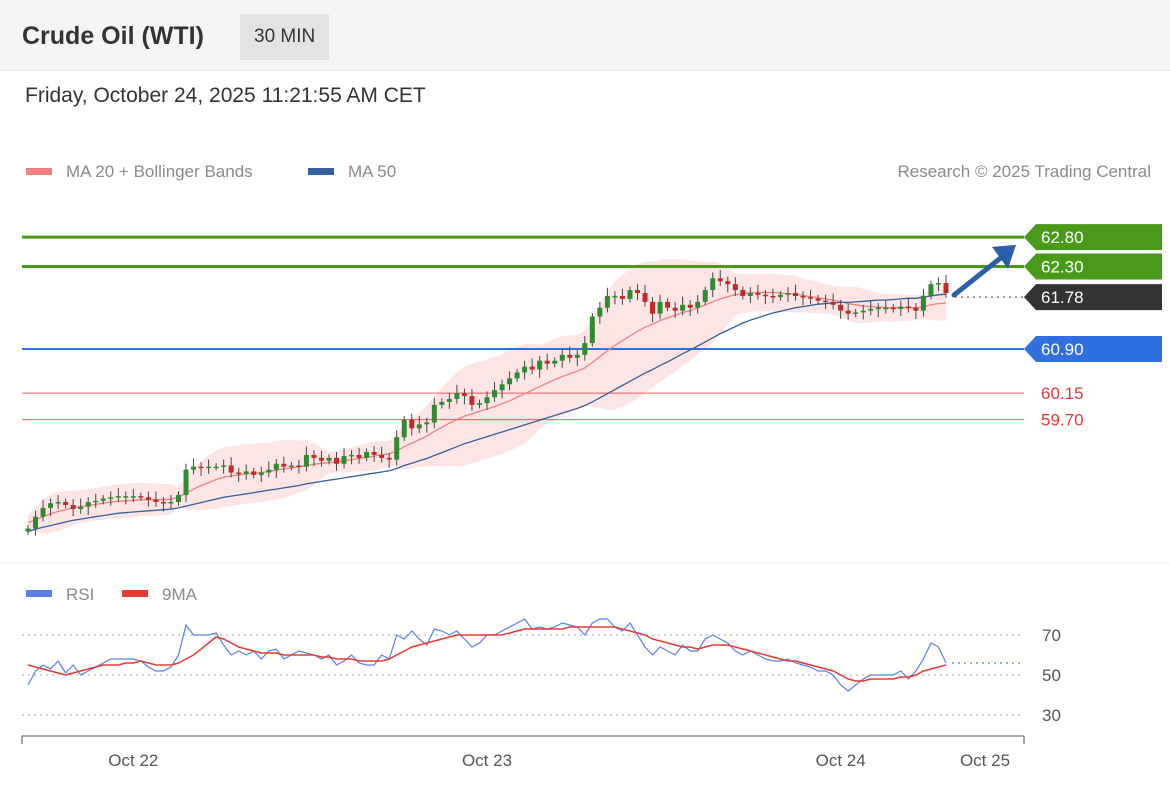 Image resolution: width=1170 pixels, height=787 pixels. I want to click on target-arrow, so click(983, 271).